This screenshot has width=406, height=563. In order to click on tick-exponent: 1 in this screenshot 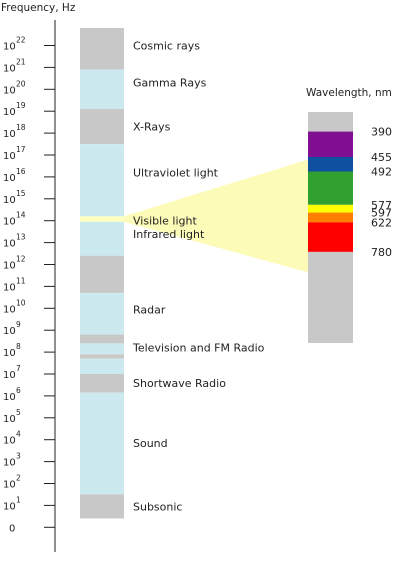, I will do `click(18, 499)`.